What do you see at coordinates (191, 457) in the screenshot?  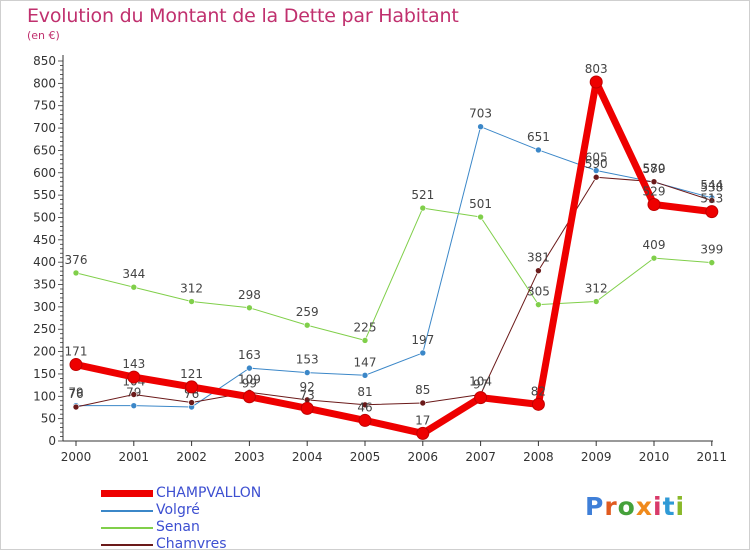 I see `x-tick-label: 2002` at bounding box center [191, 457].